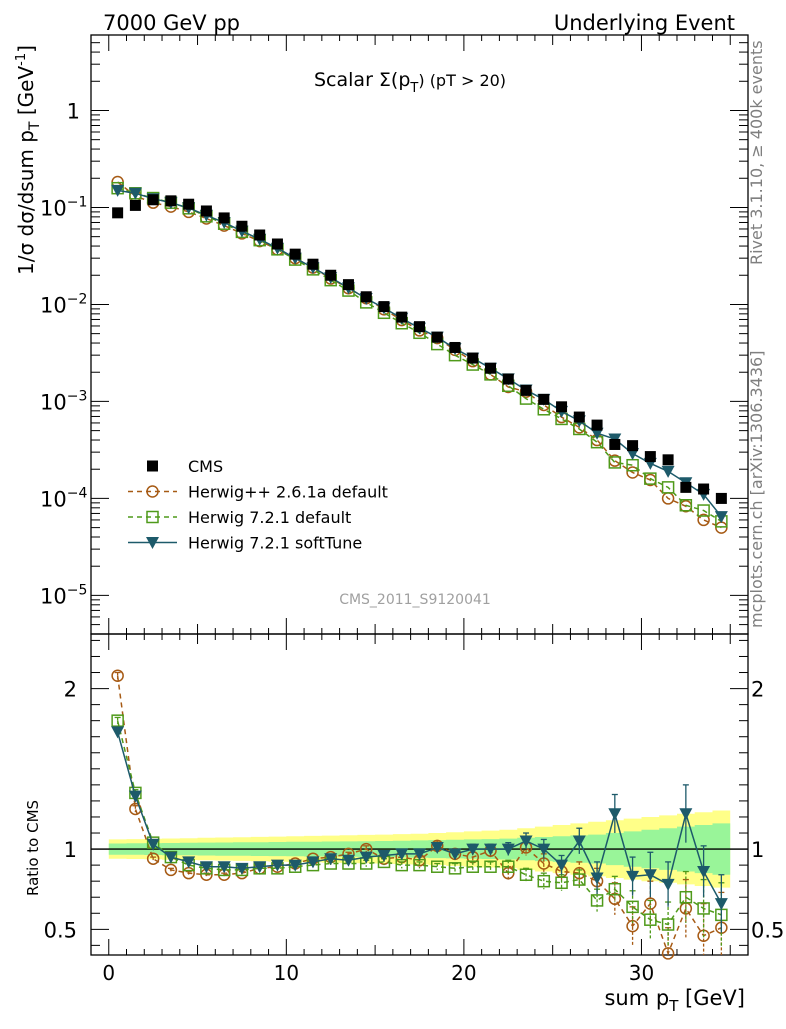 This screenshot has height=1029, width=786. I want to click on mcplots-reference-text: mcplots.cern.ch [arXiv:1306.3436], so click(756, 489).